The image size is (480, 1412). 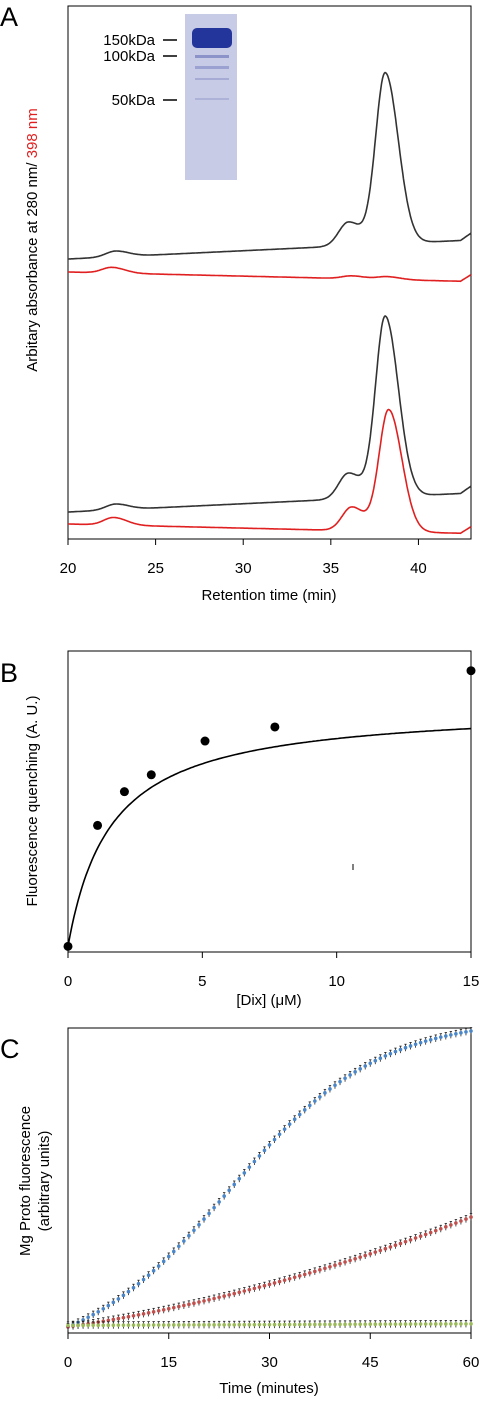 What do you see at coordinates (336, 981) in the screenshot?
I see `x-tick-label: 10` at bounding box center [336, 981].